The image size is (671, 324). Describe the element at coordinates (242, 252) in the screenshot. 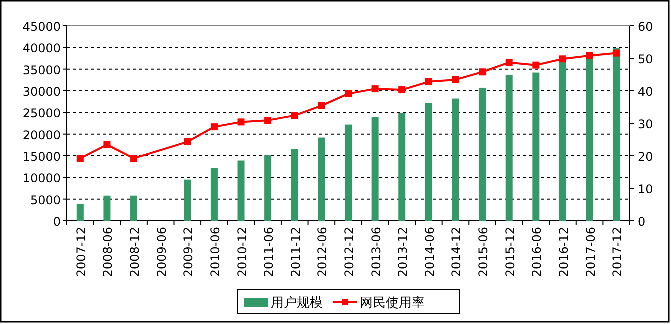

I see `x-tick-label: 2010-12` at that location.